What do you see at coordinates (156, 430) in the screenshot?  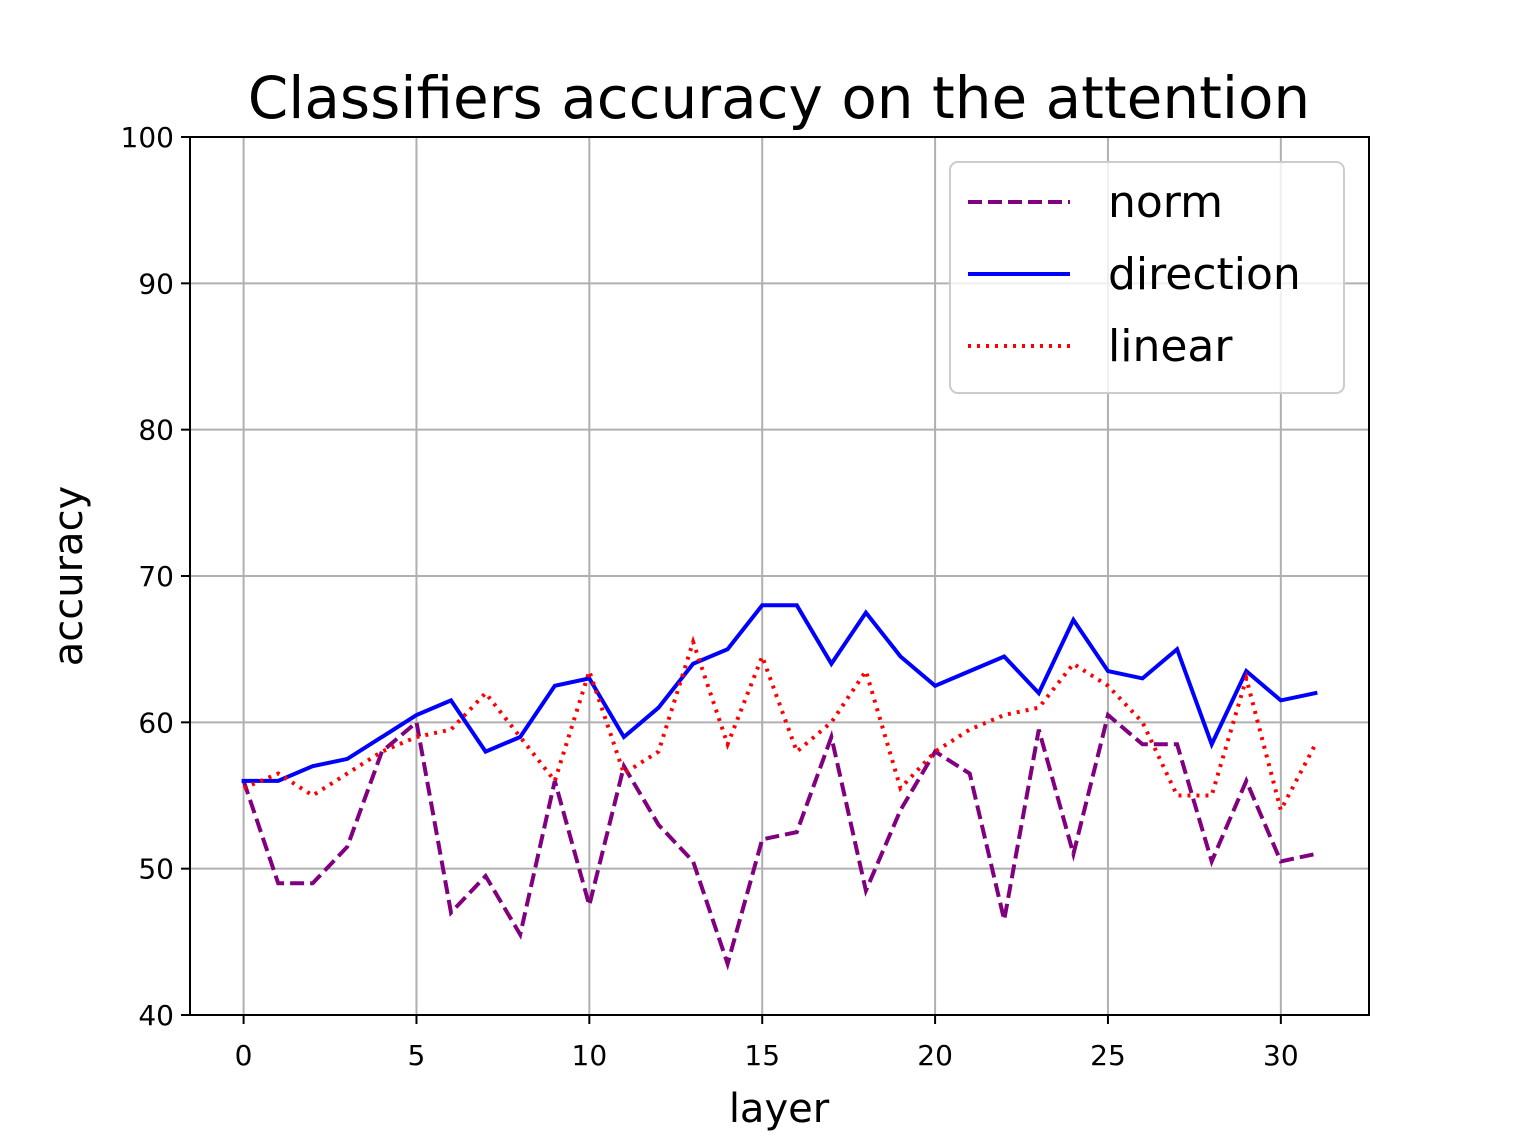 I see `y-tick-label: 80` at bounding box center [156, 430].